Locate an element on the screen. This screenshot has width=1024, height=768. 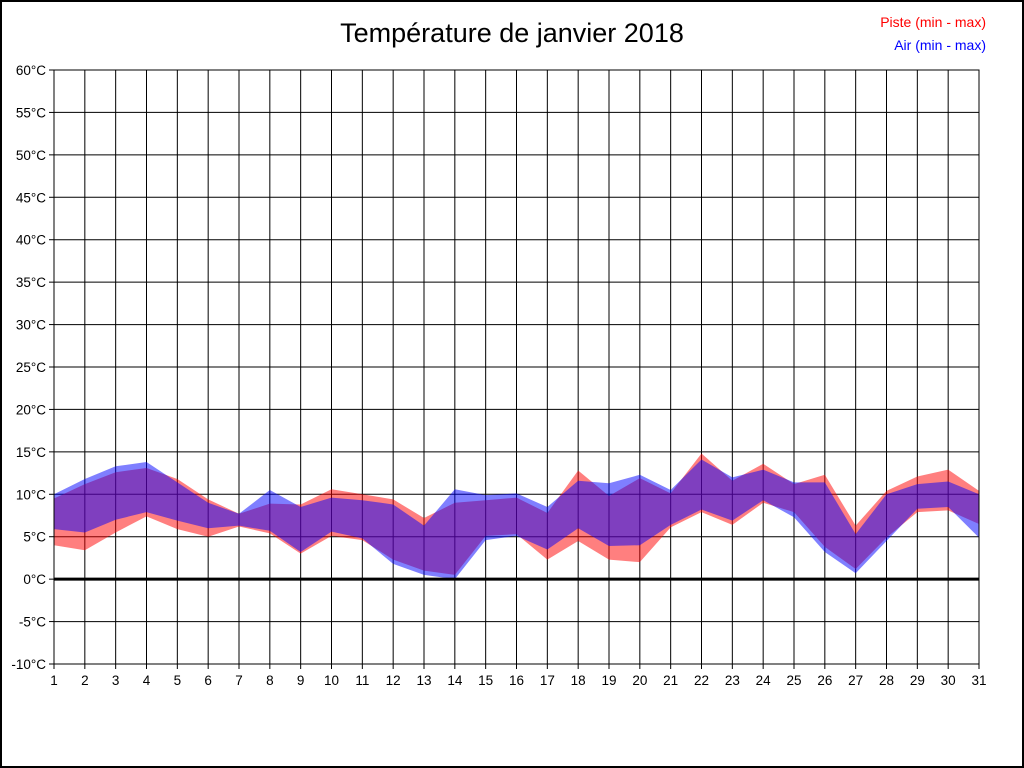
y-tick-label: 45°C is located at coordinates (31, 197).